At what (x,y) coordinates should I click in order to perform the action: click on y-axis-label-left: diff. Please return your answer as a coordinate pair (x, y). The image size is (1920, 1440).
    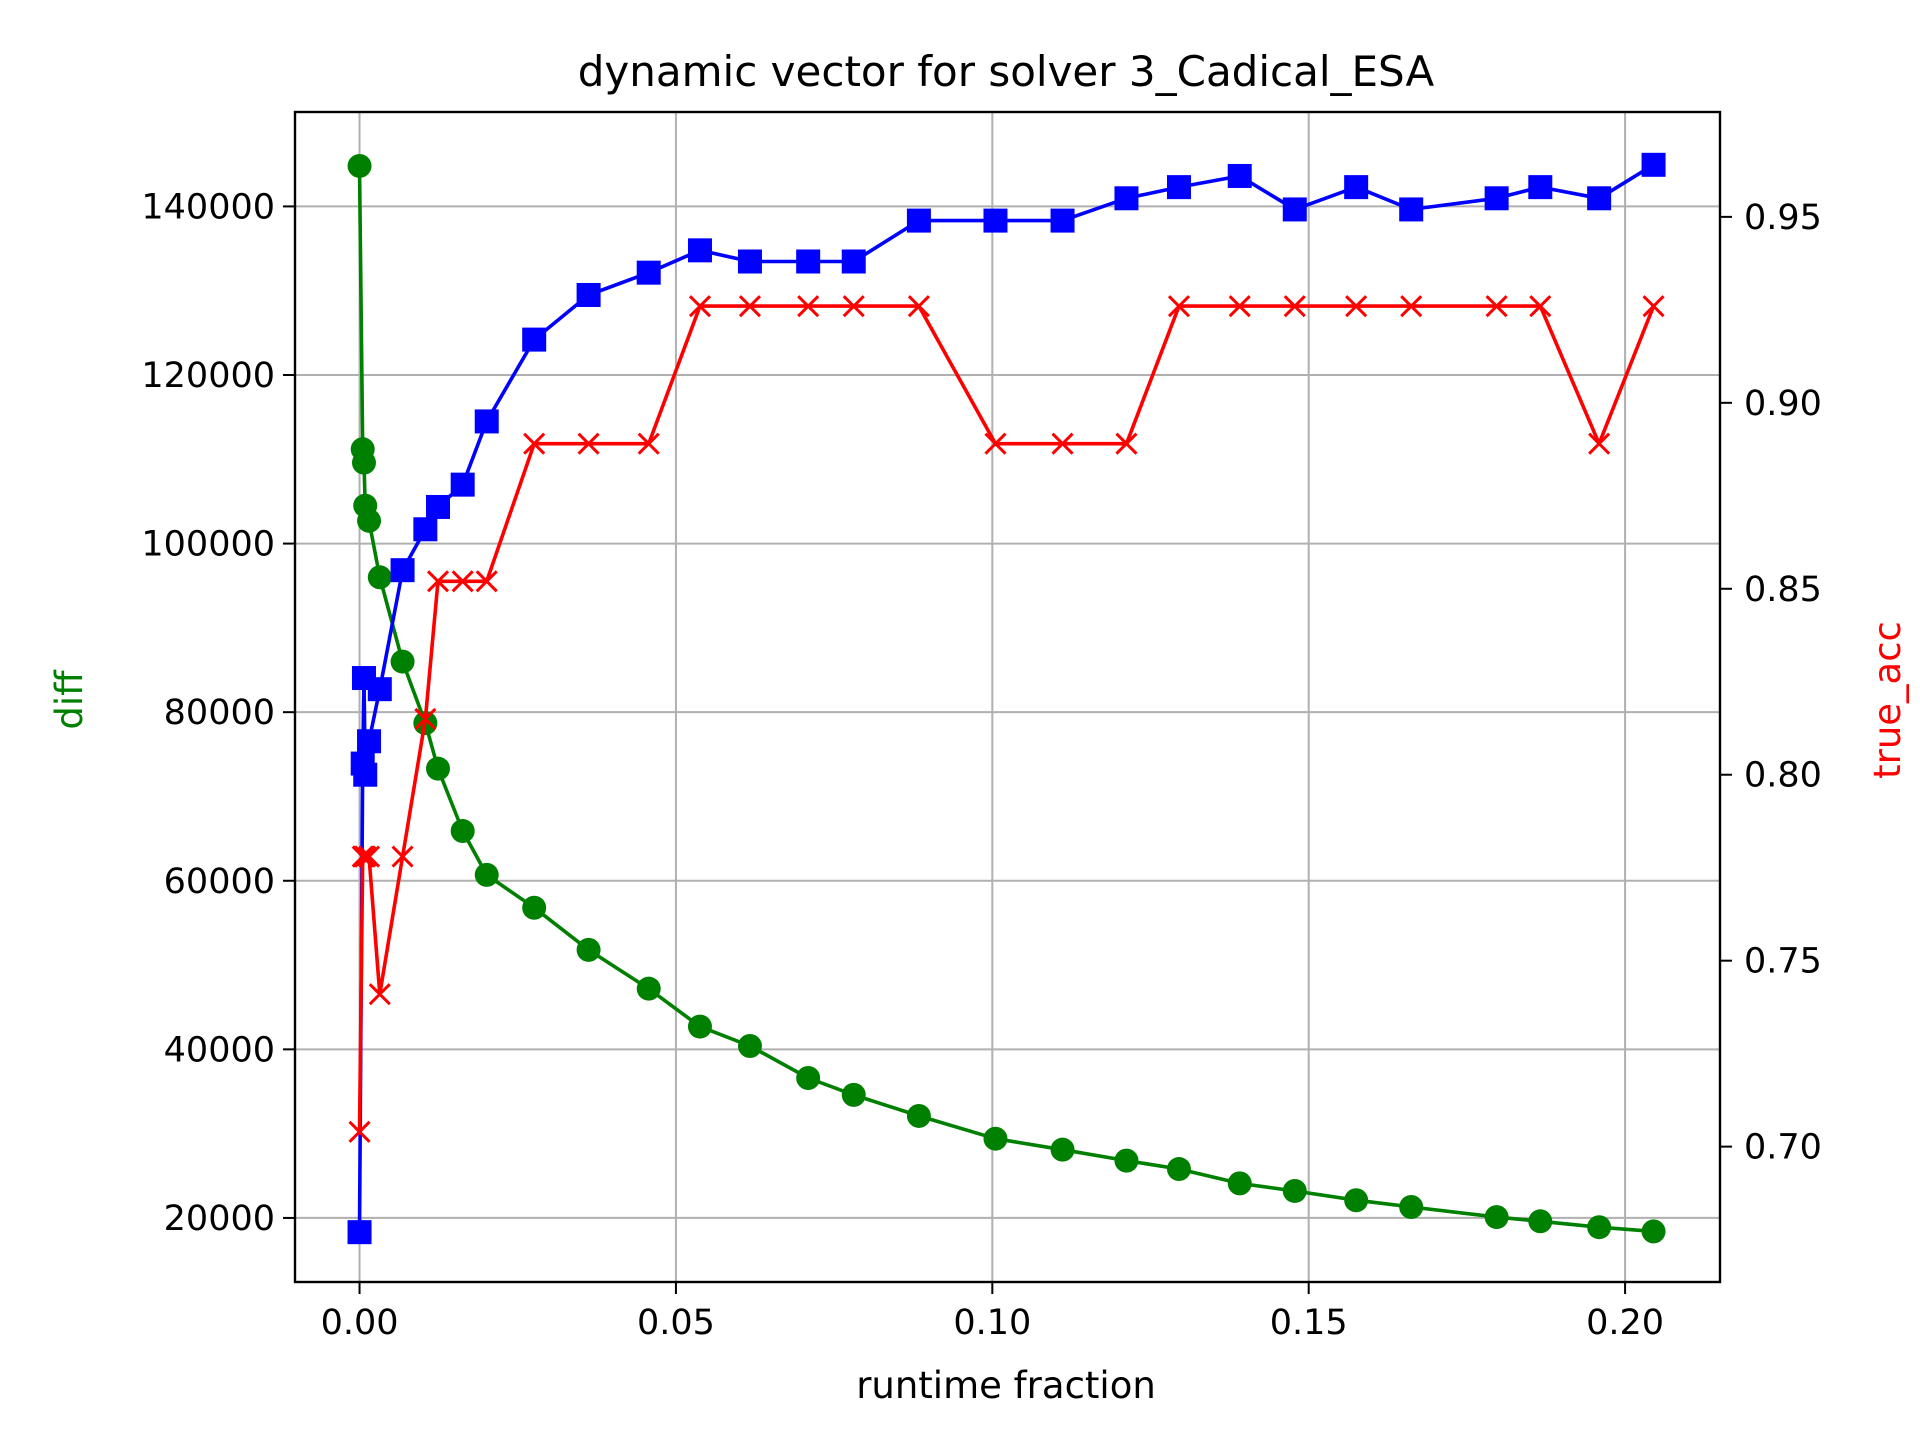
    Looking at the image, I should click on (69, 699).